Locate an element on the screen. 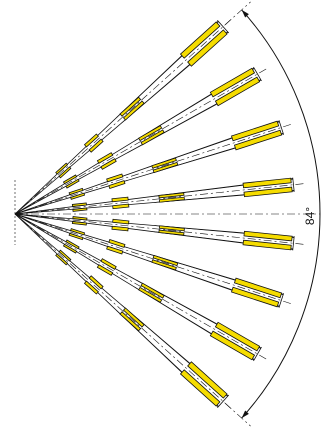 The height and width of the screenshot is (435, 322). arc-arrow-lower is located at coordinates (245, 414).